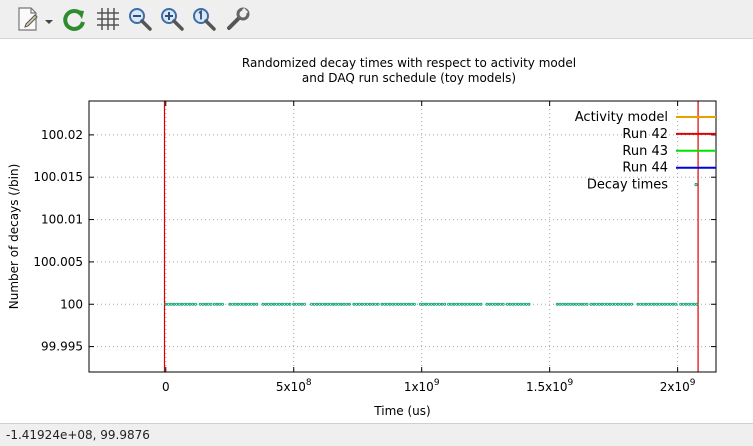  What do you see at coordinates (140, 19) in the screenshot?
I see `zoom-out-icon` at bounding box center [140, 19].